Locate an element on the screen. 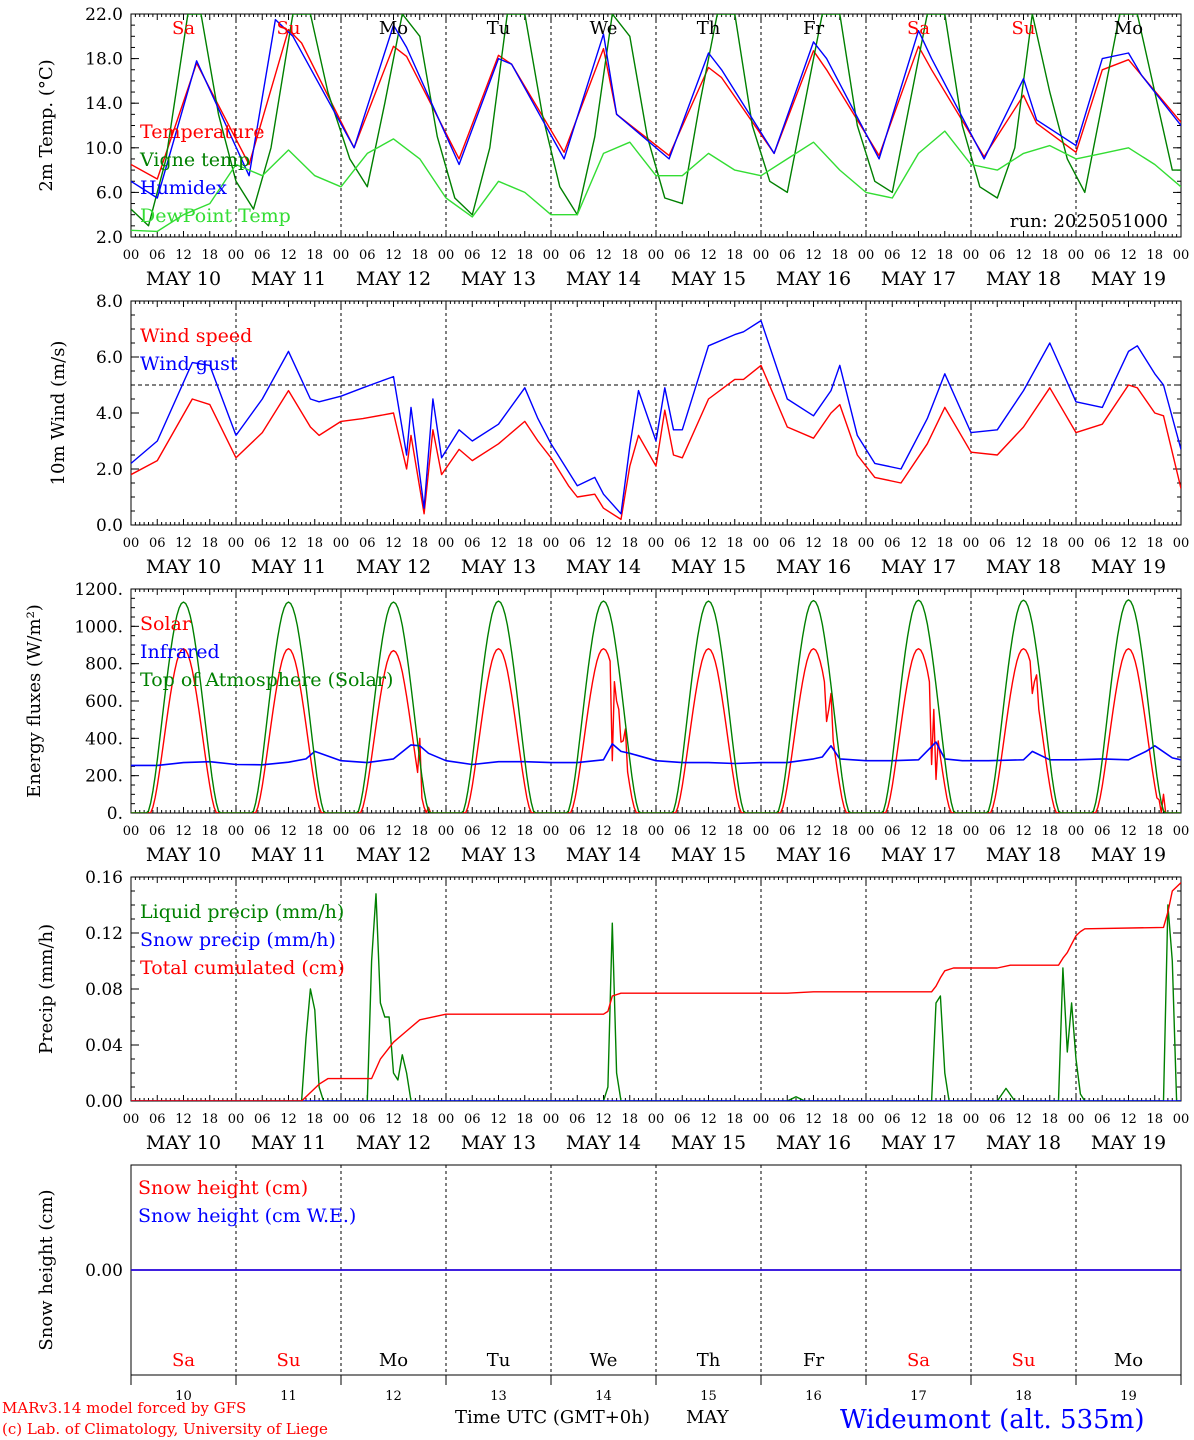 The width and height of the screenshot is (1194, 1440). y-tick-label: 0.16 is located at coordinates (104, 878).